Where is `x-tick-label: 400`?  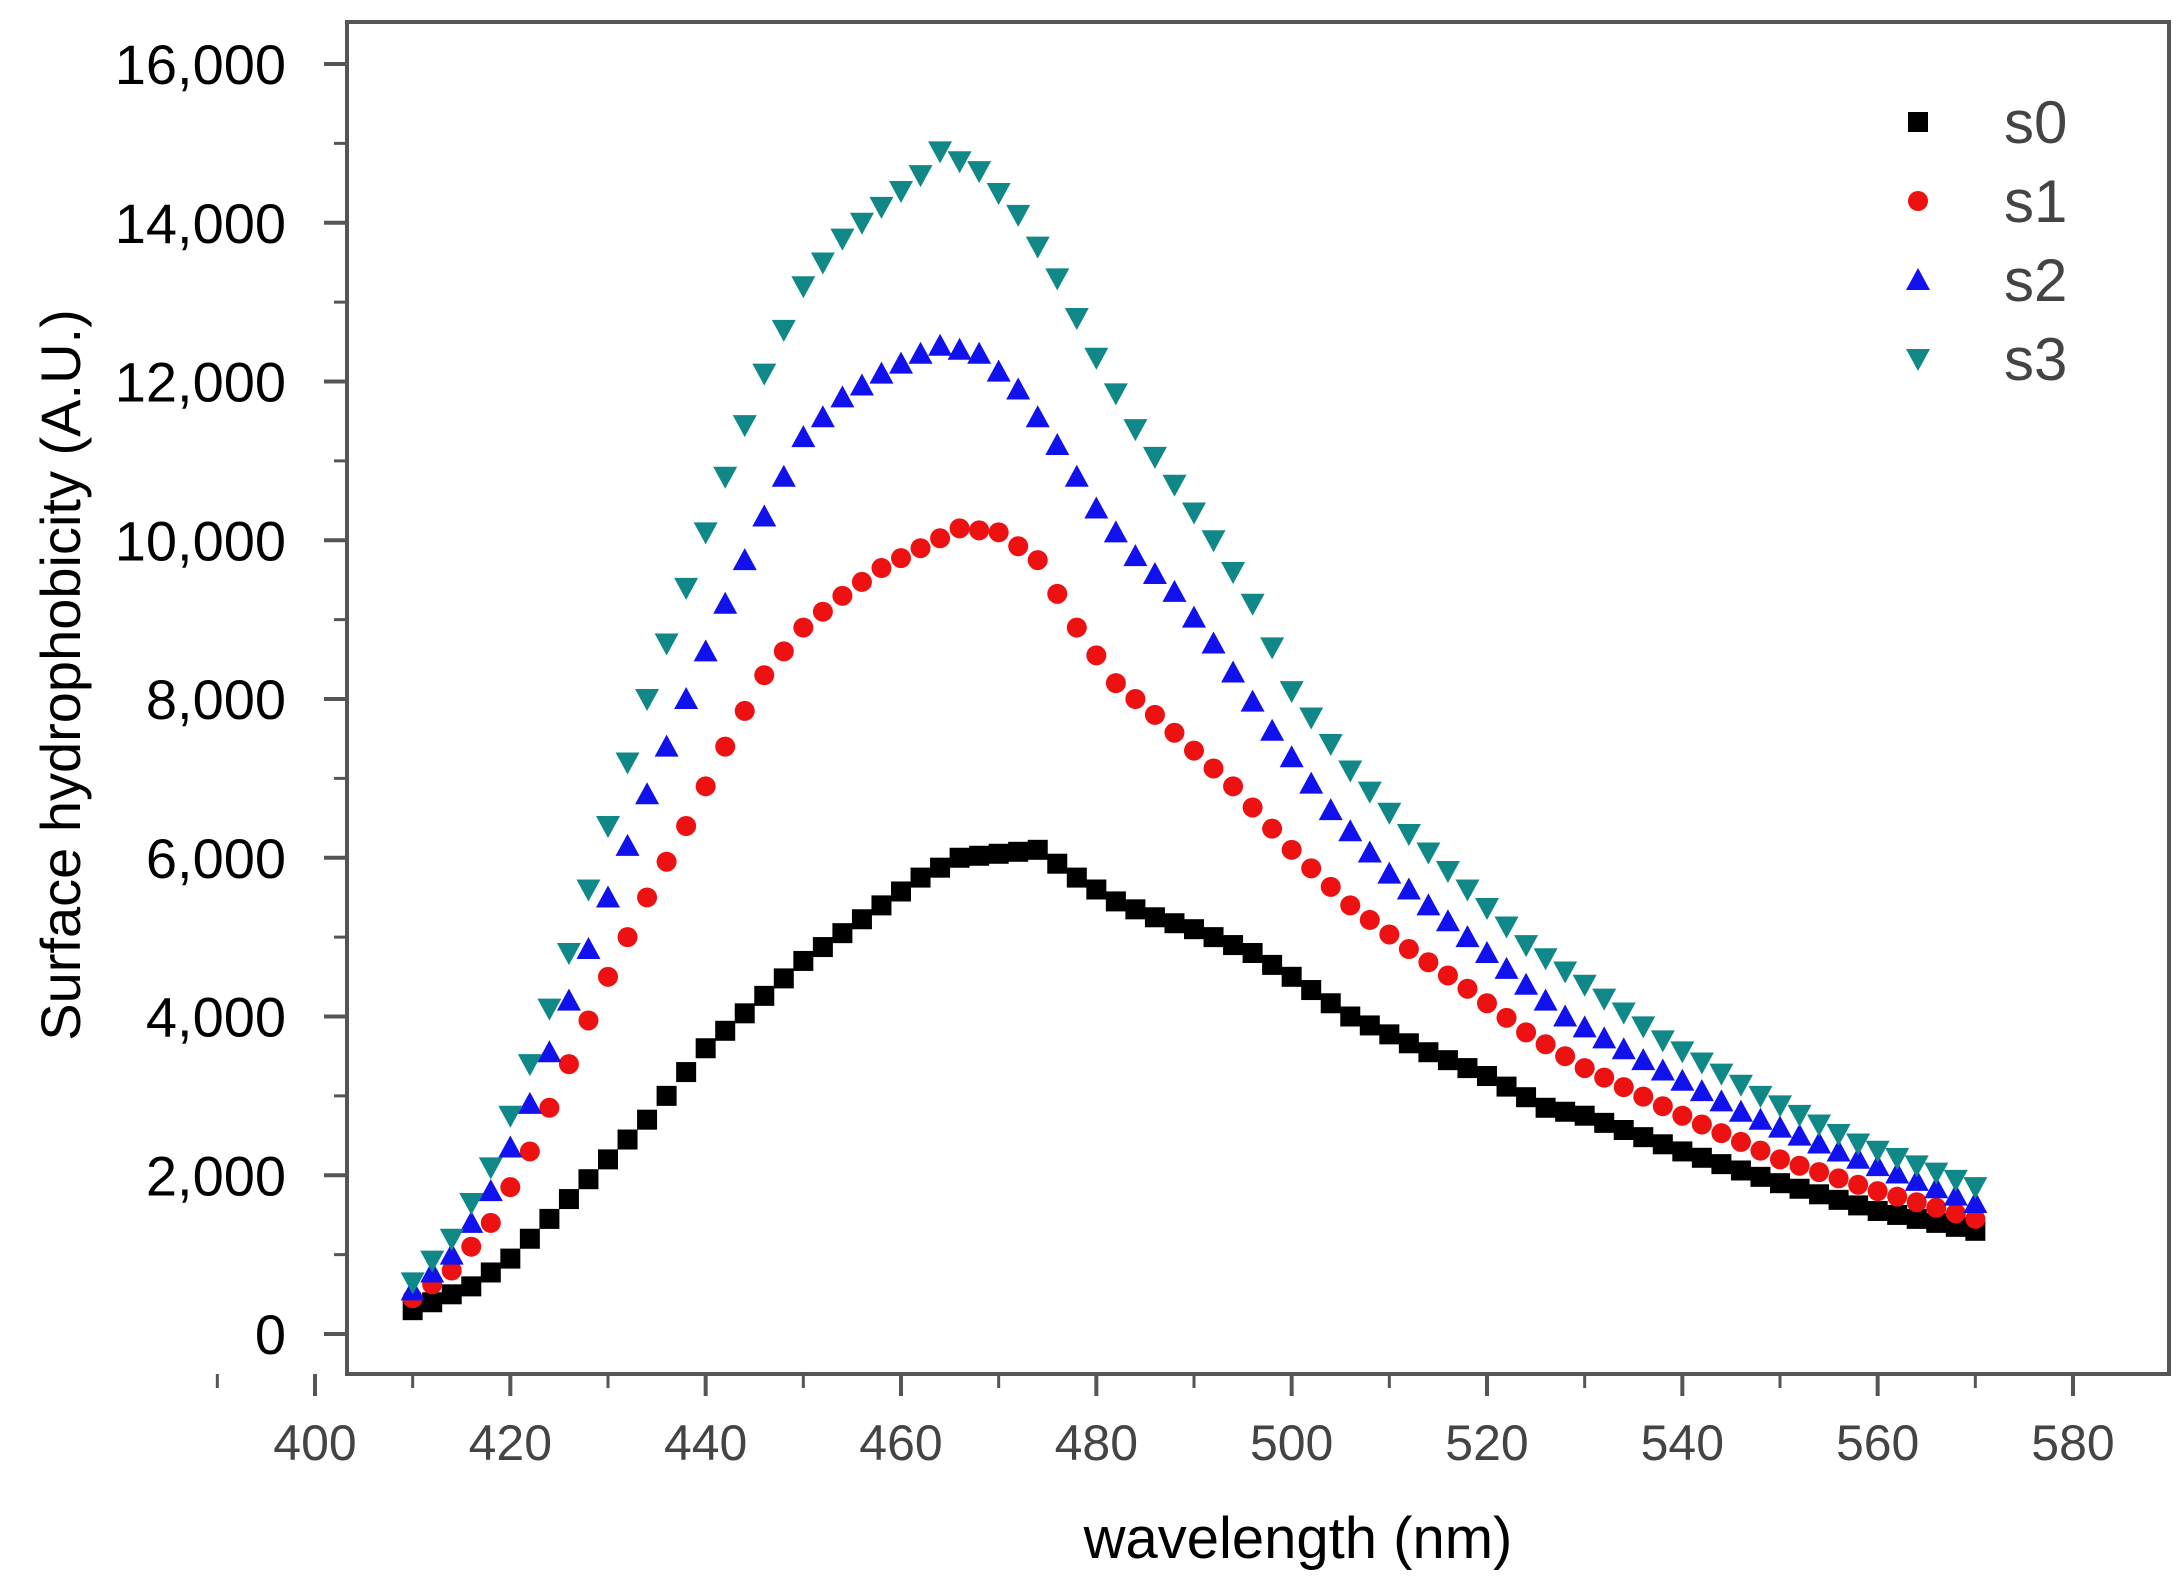
x-tick-label: 400 is located at coordinates (314, 1443).